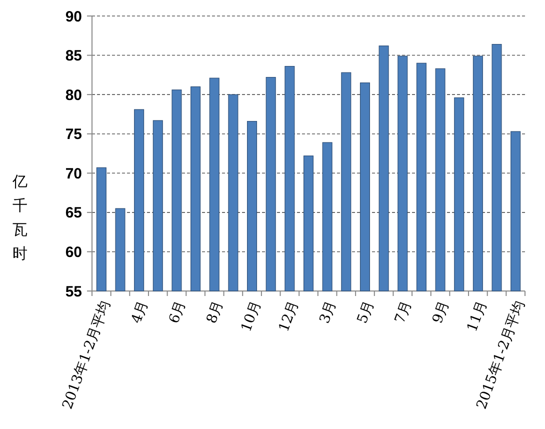 This screenshot has height=429, width=545. Describe the element at coordinates (140, 312) in the screenshot. I see `x-tick-label: 4月` at that location.